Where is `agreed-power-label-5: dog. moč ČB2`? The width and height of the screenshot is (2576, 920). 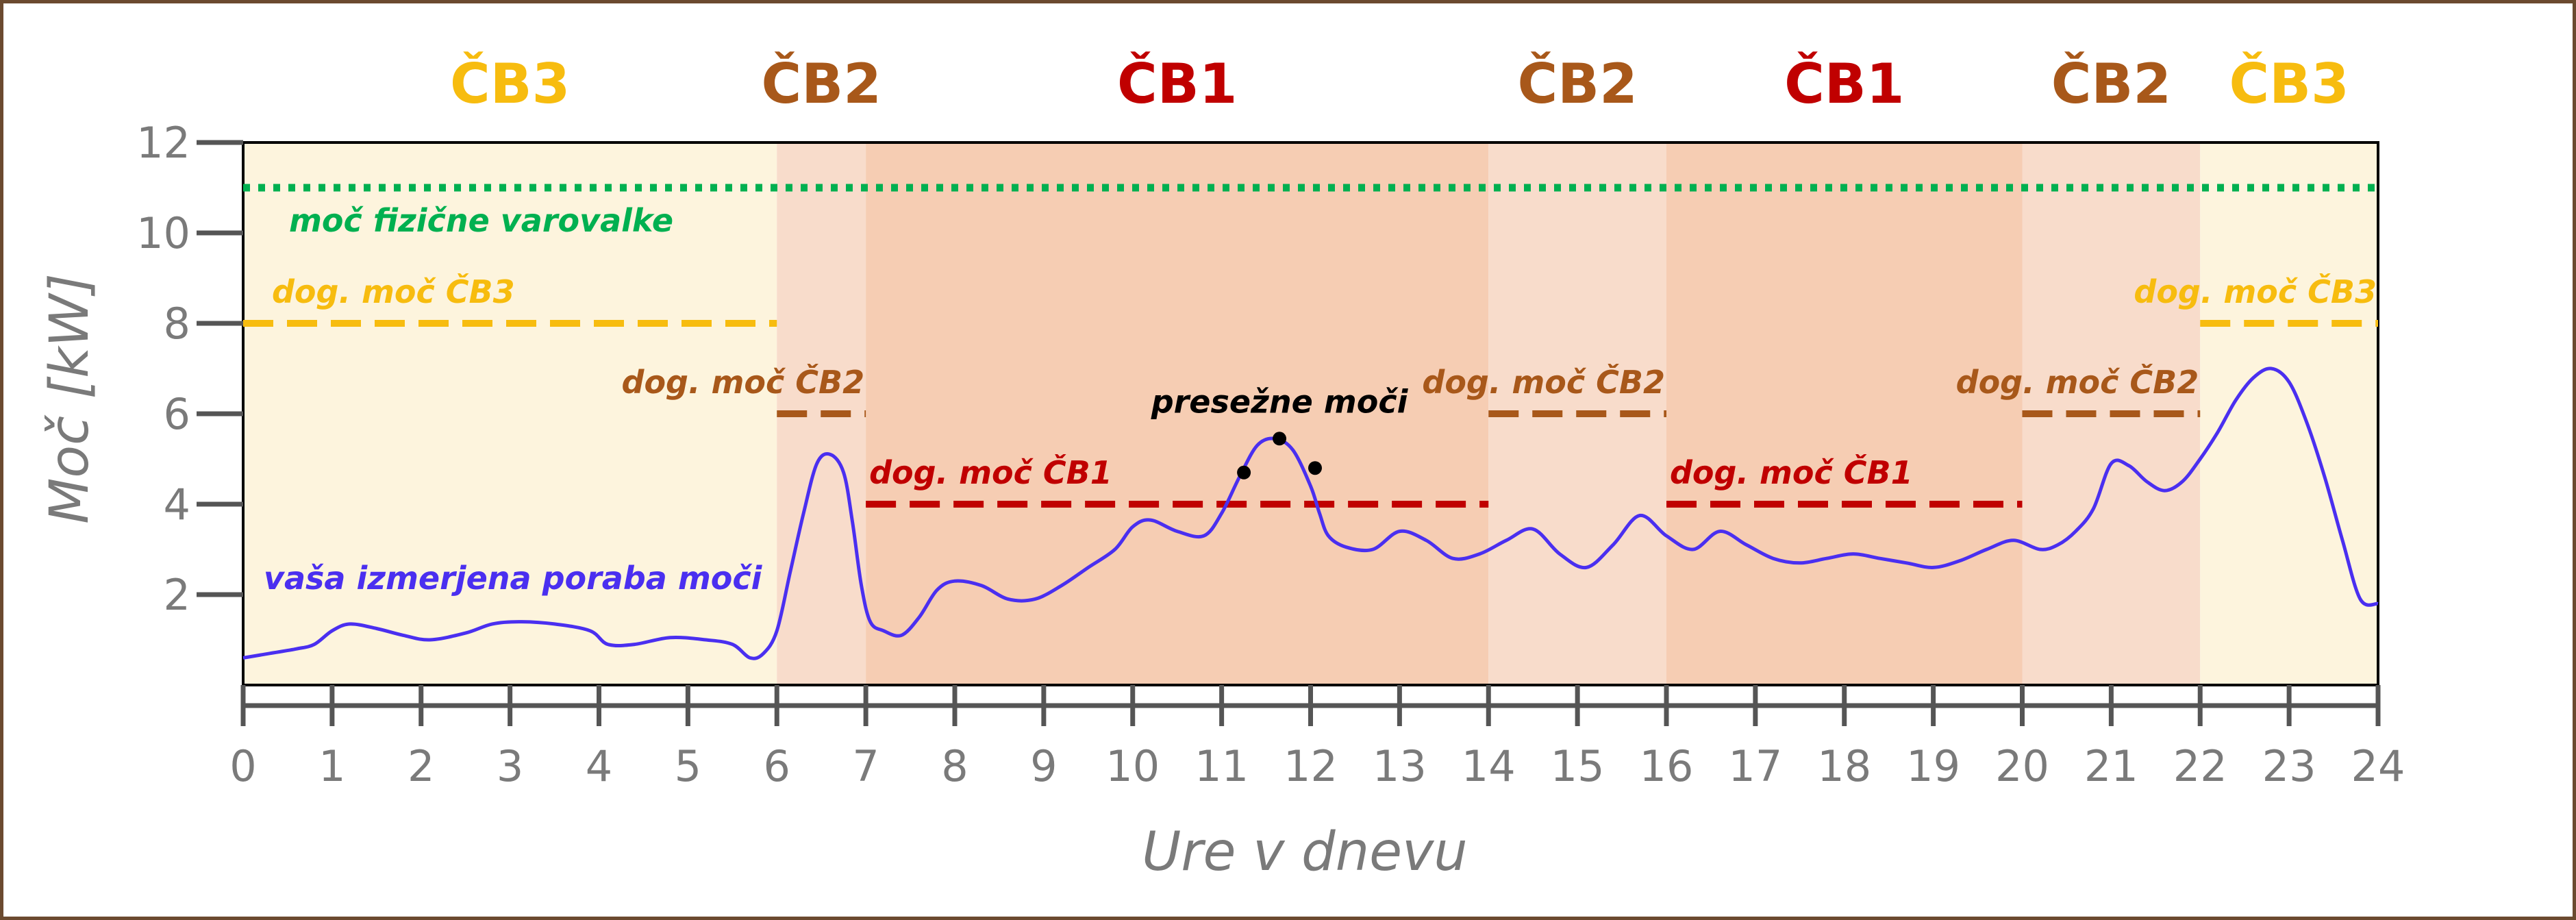 agreed-power-label-5: dog. moč ČB2 is located at coordinates (2077, 383).